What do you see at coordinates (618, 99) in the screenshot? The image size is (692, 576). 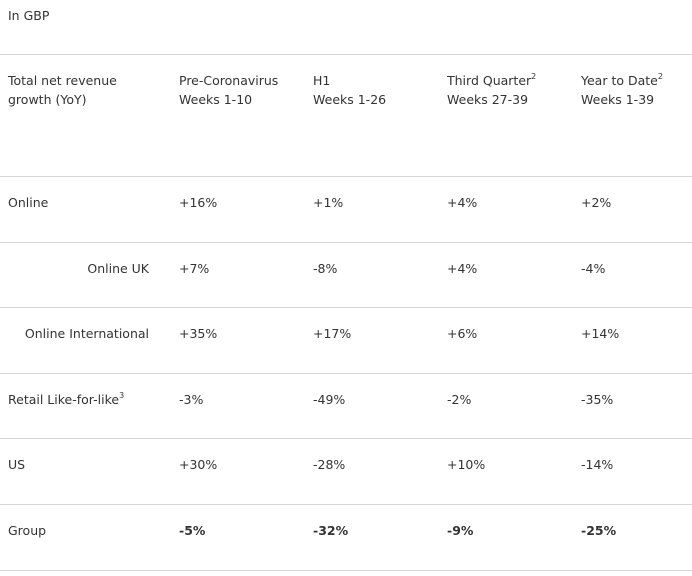 I see `header-col-weeks: Weeks 1-39` at bounding box center [618, 99].